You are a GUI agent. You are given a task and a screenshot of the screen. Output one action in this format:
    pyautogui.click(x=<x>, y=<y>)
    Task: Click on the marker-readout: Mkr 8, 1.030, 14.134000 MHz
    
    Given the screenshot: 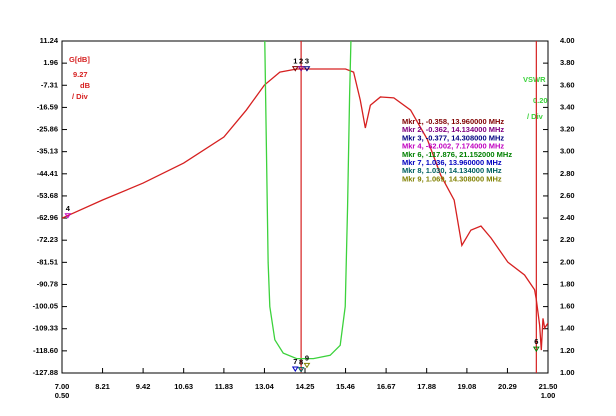 What is the action you would take?
    pyautogui.click(x=452, y=170)
    